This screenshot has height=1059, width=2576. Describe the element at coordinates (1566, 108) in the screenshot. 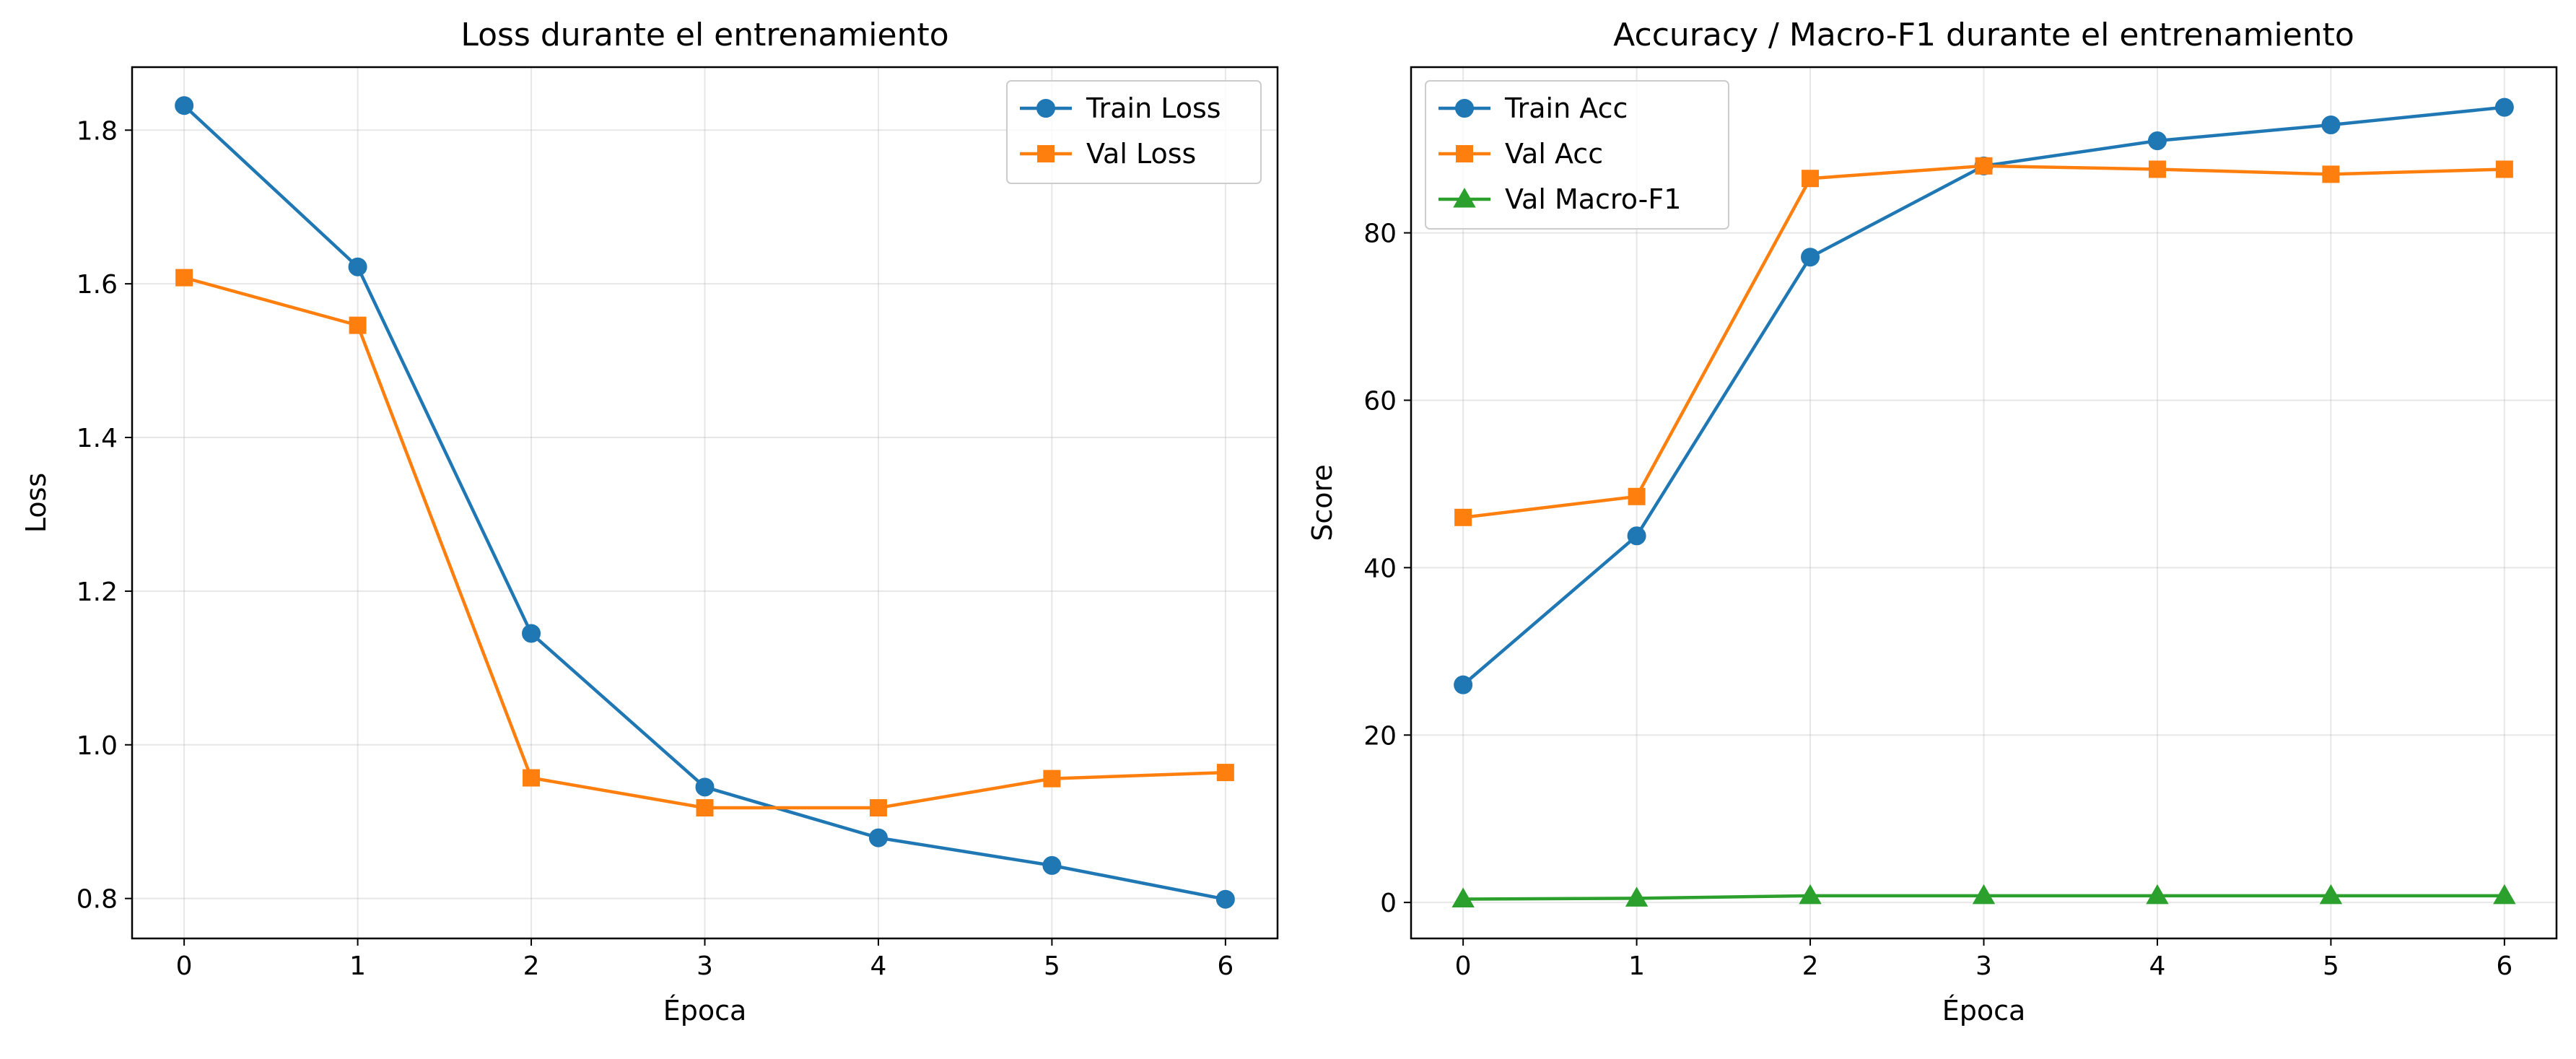

I see `legend-label: Train Acc` at that location.